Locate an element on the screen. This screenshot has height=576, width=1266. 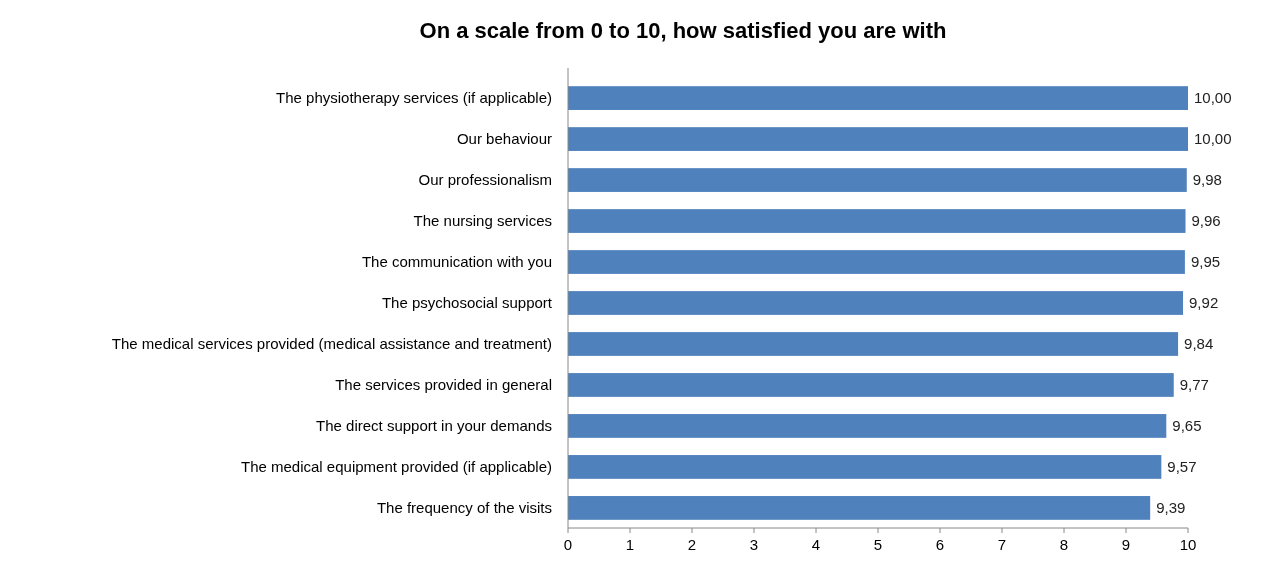
y-tick-label: The services provided in general is located at coordinates (443, 385).